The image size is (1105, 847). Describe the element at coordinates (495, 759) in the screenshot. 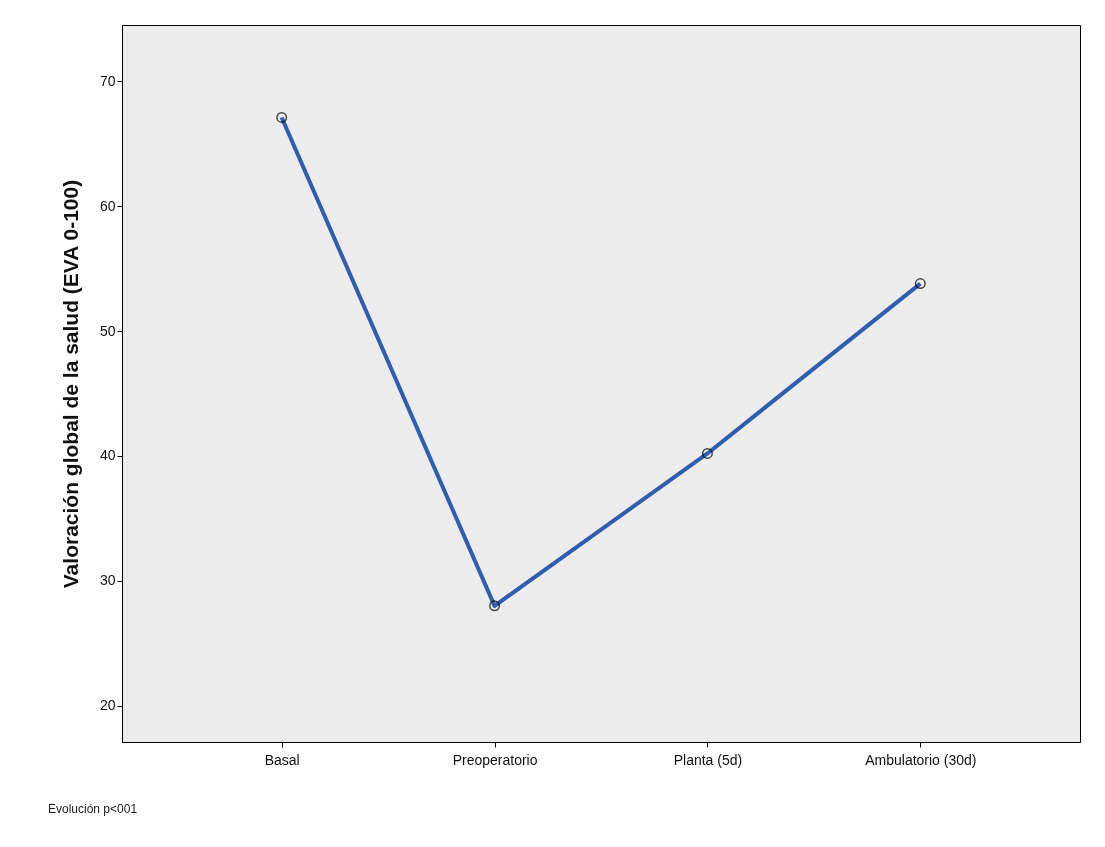

I see `x-tick-label: Preoperatorio` at that location.